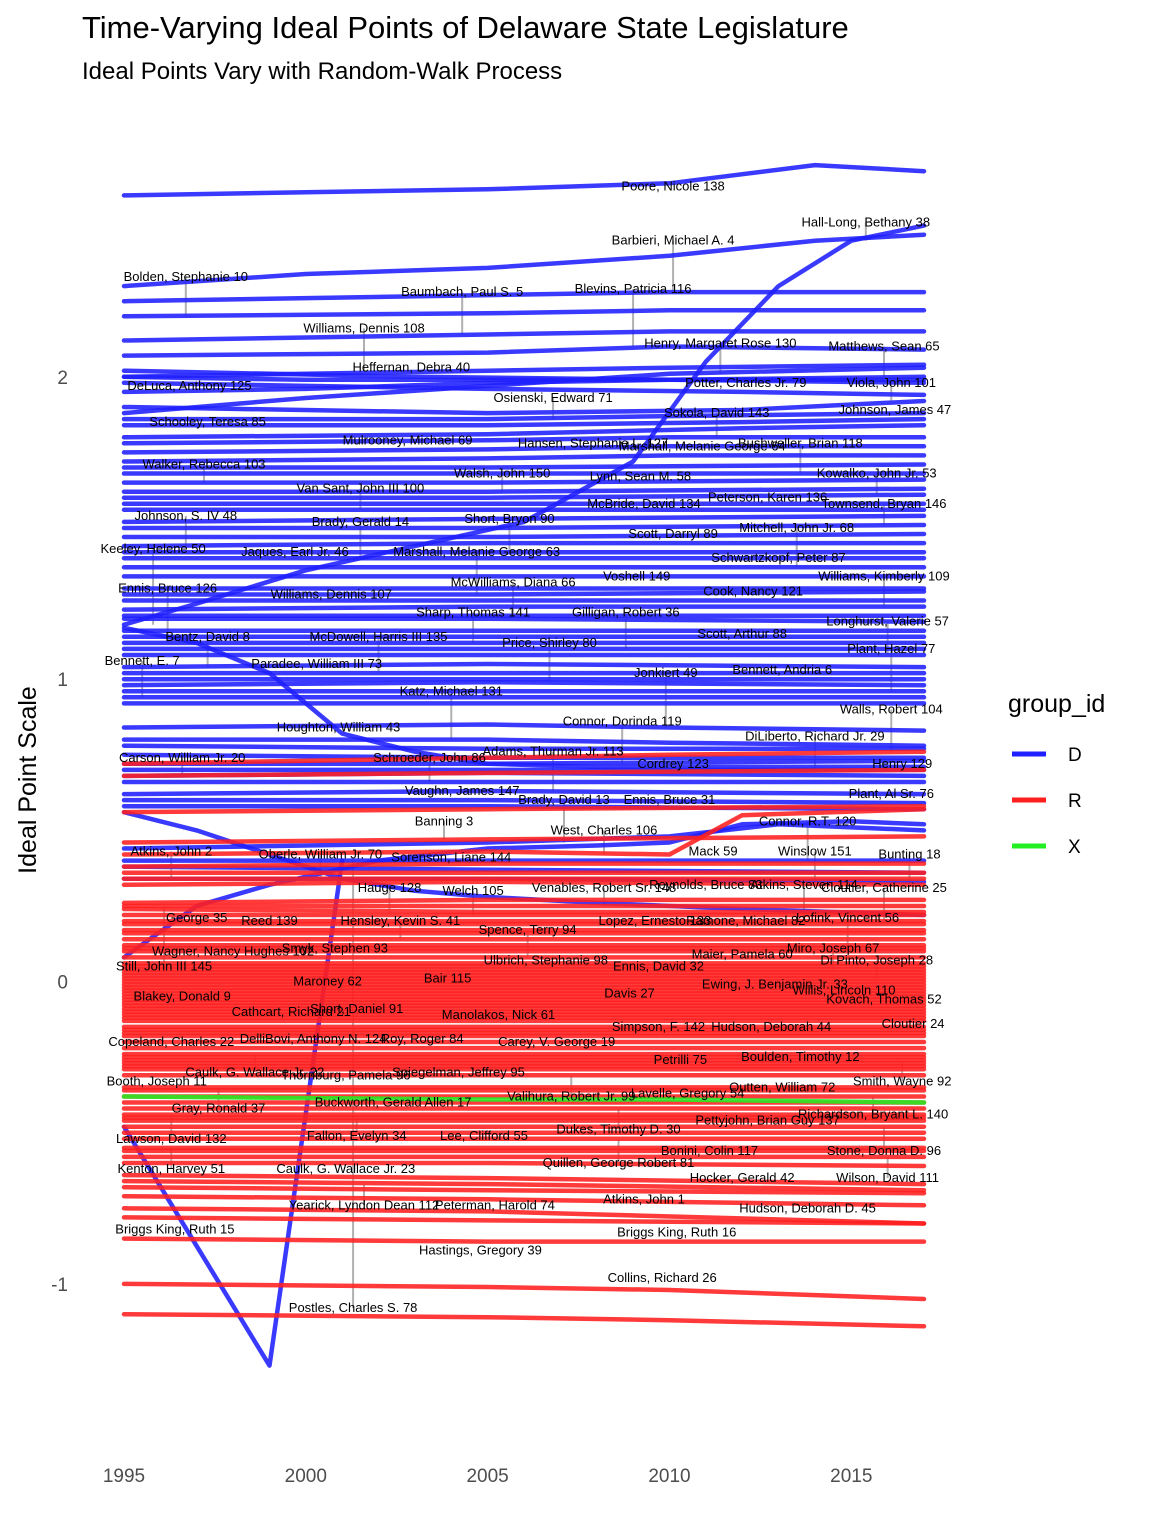  Describe the element at coordinates (171, 1168) in the screenshot. I see `series-label-kenton-harvey-51: Kenton, Harvey 51` at that location.